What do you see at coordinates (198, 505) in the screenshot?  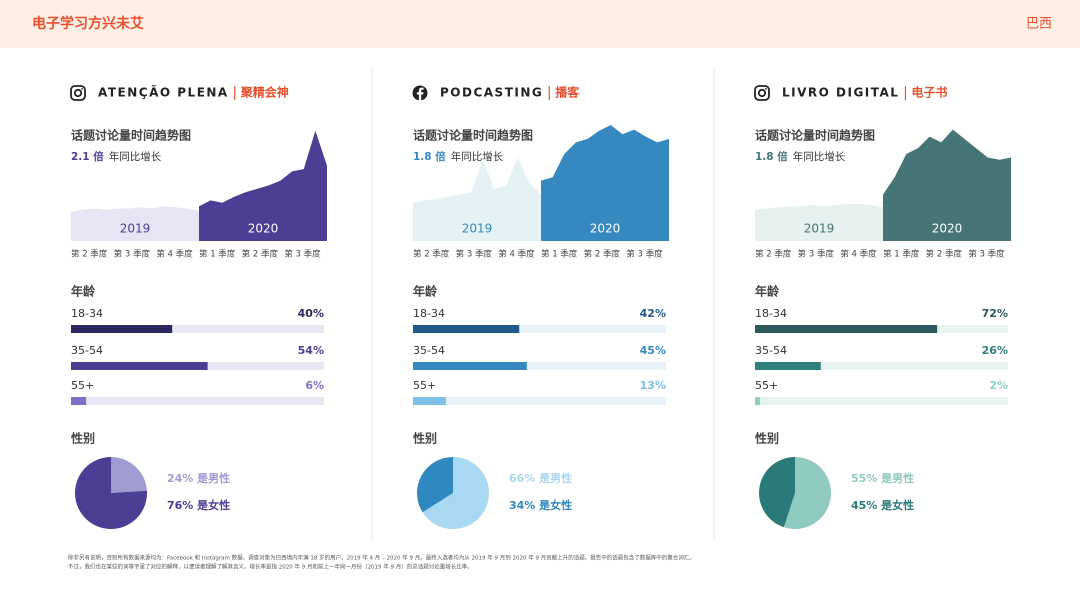 I see `pie-label: 76% 是女性` at bounding box center [198, 505].